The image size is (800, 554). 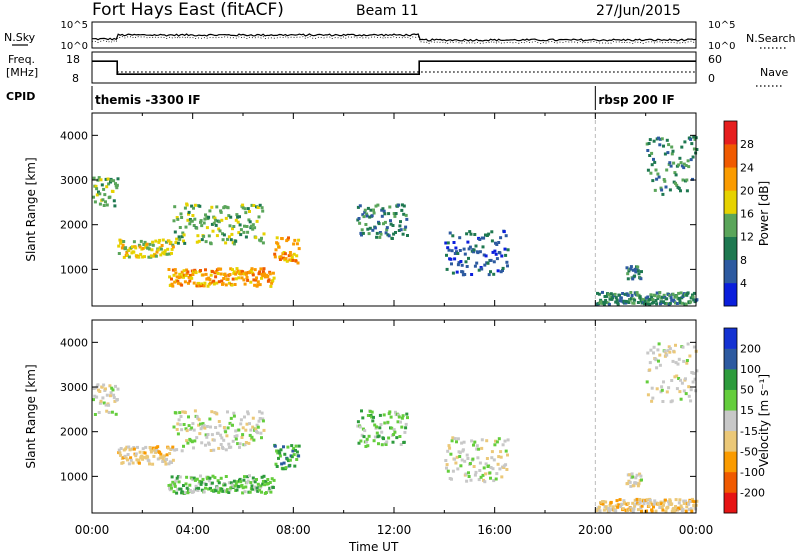 I want to click on freq-unit-label: [MHz], so click(x=22, y=72).